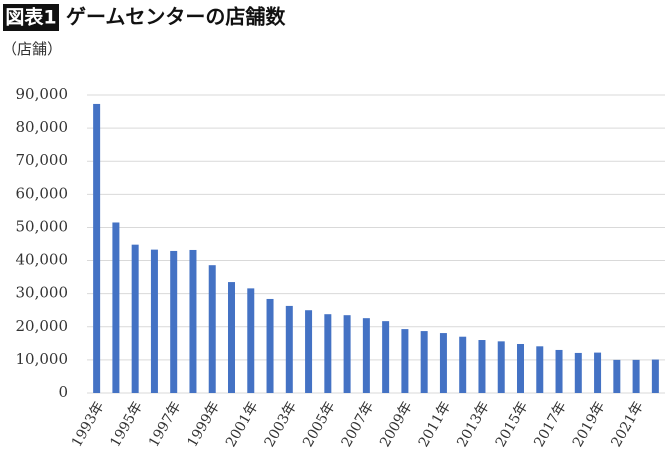 This screenshot has height=474, width=670. Describe the element at coordinates (42, 127) in the screenshot. I see `y-tick-label: 80,000` at that location.